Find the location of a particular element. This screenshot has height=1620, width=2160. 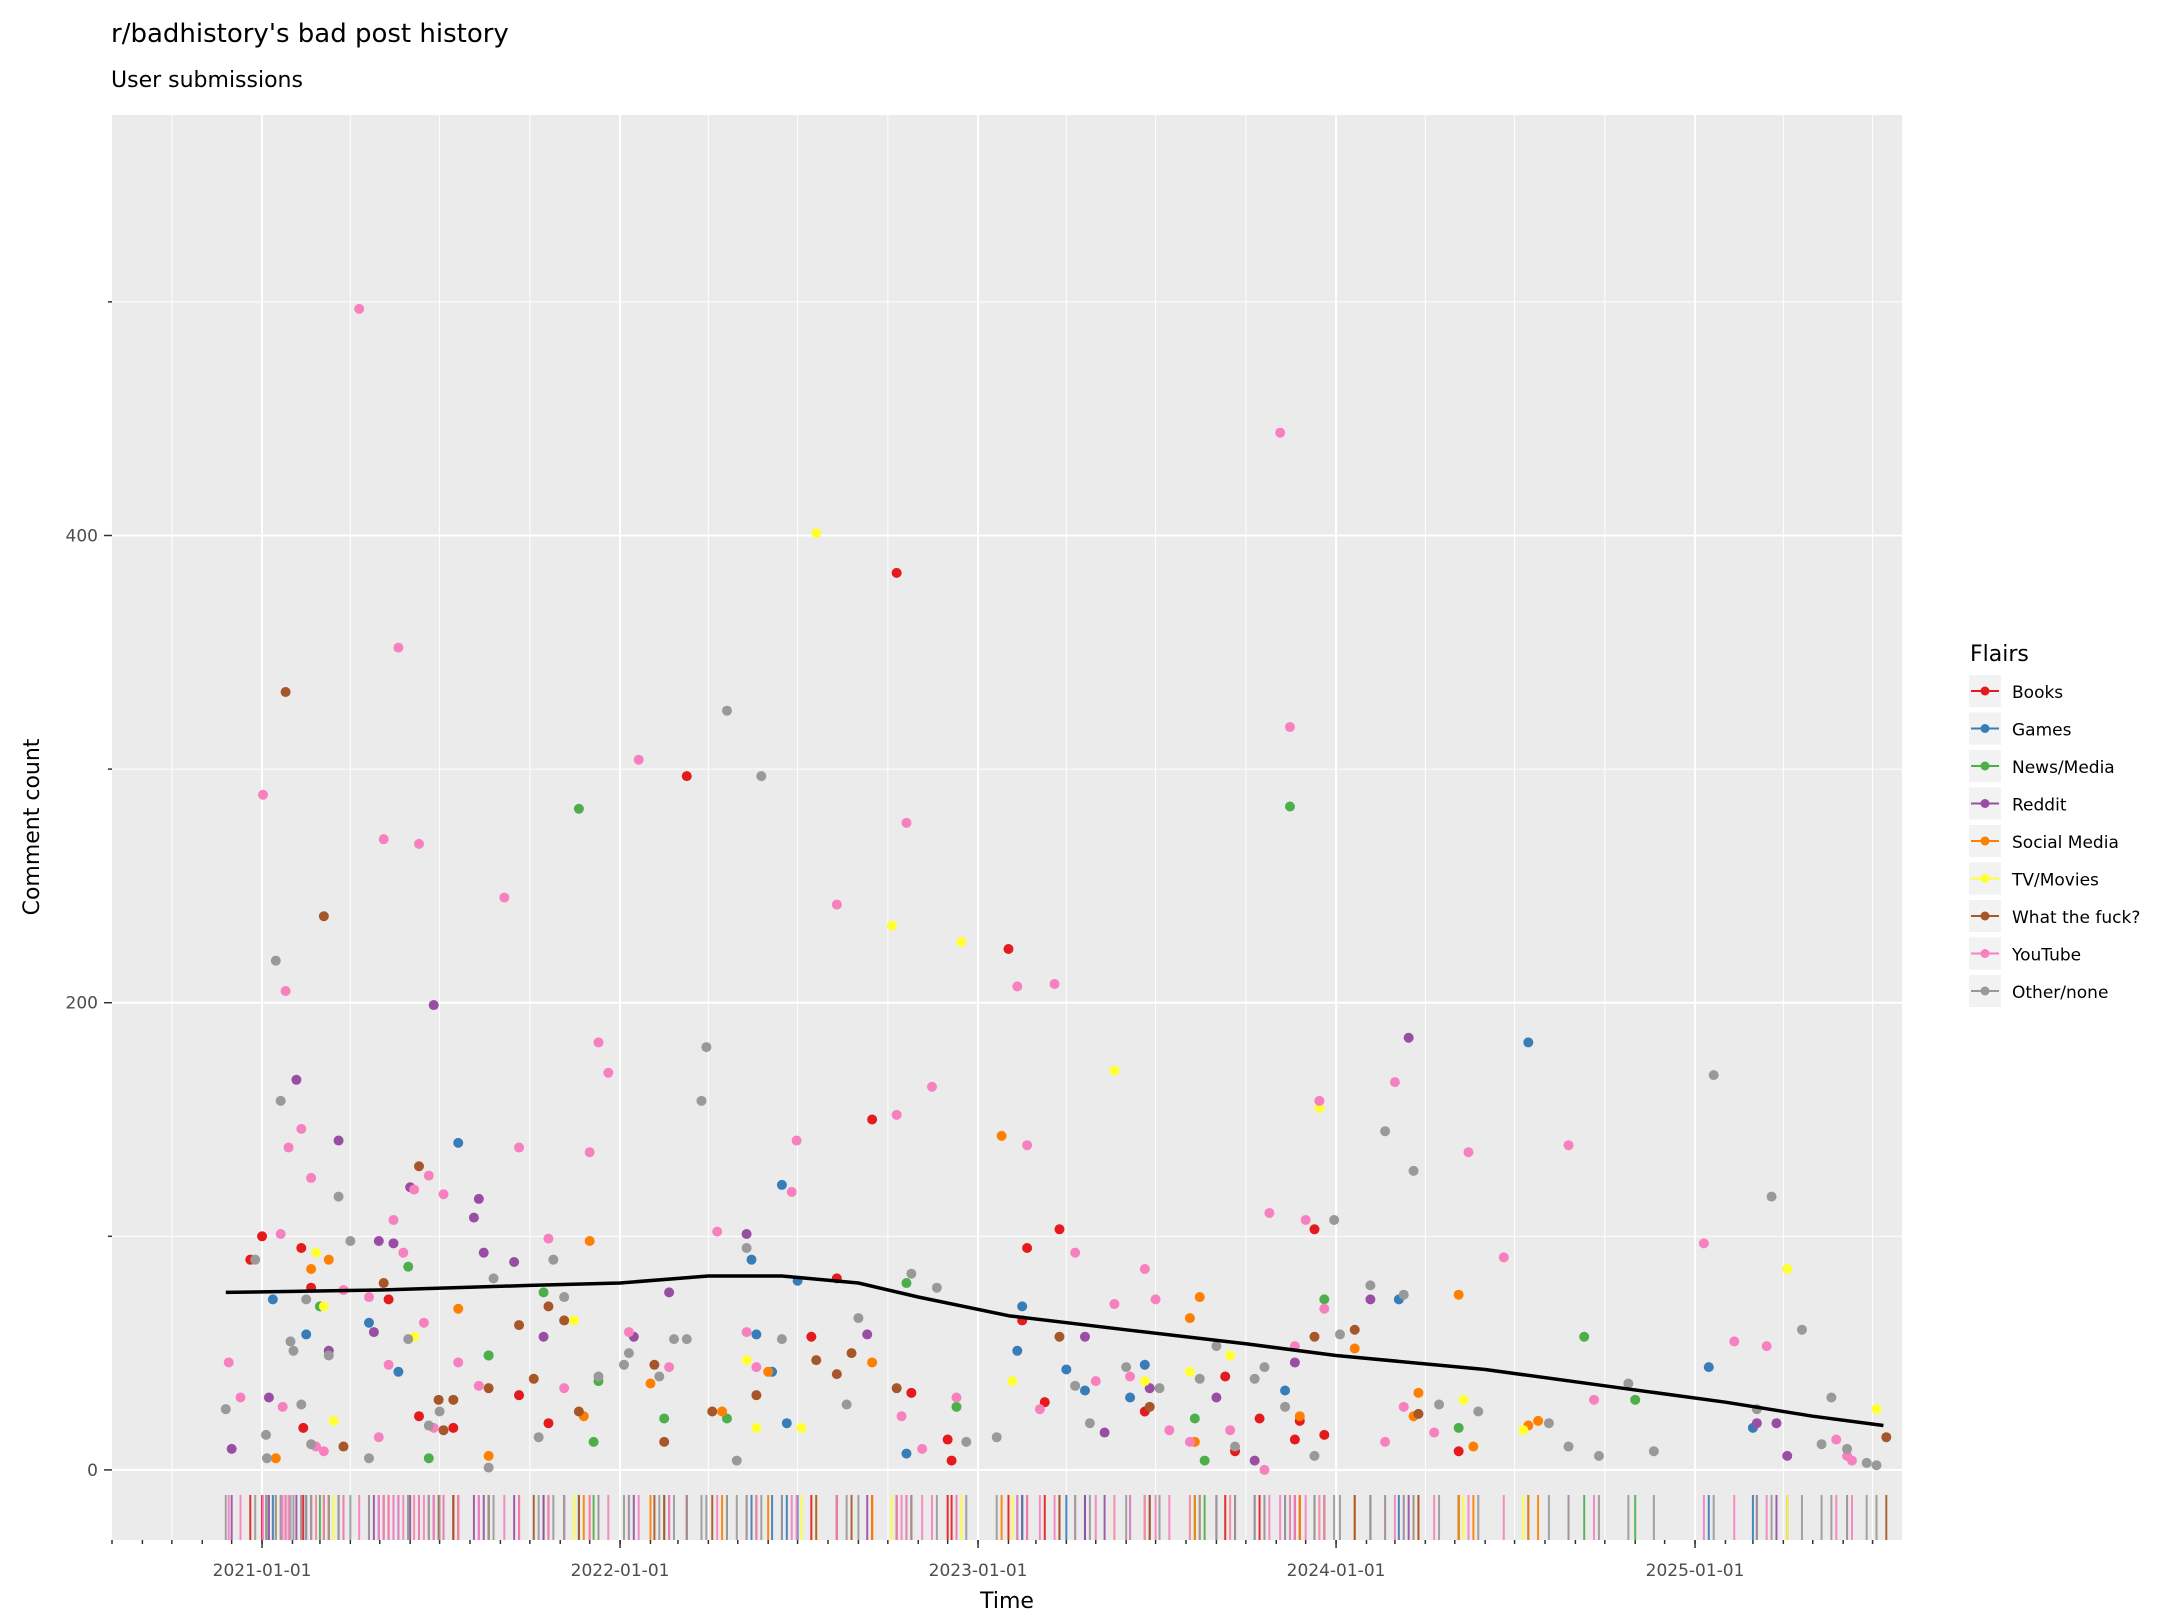

rug-marks is located at coordinates (1056, 1517).